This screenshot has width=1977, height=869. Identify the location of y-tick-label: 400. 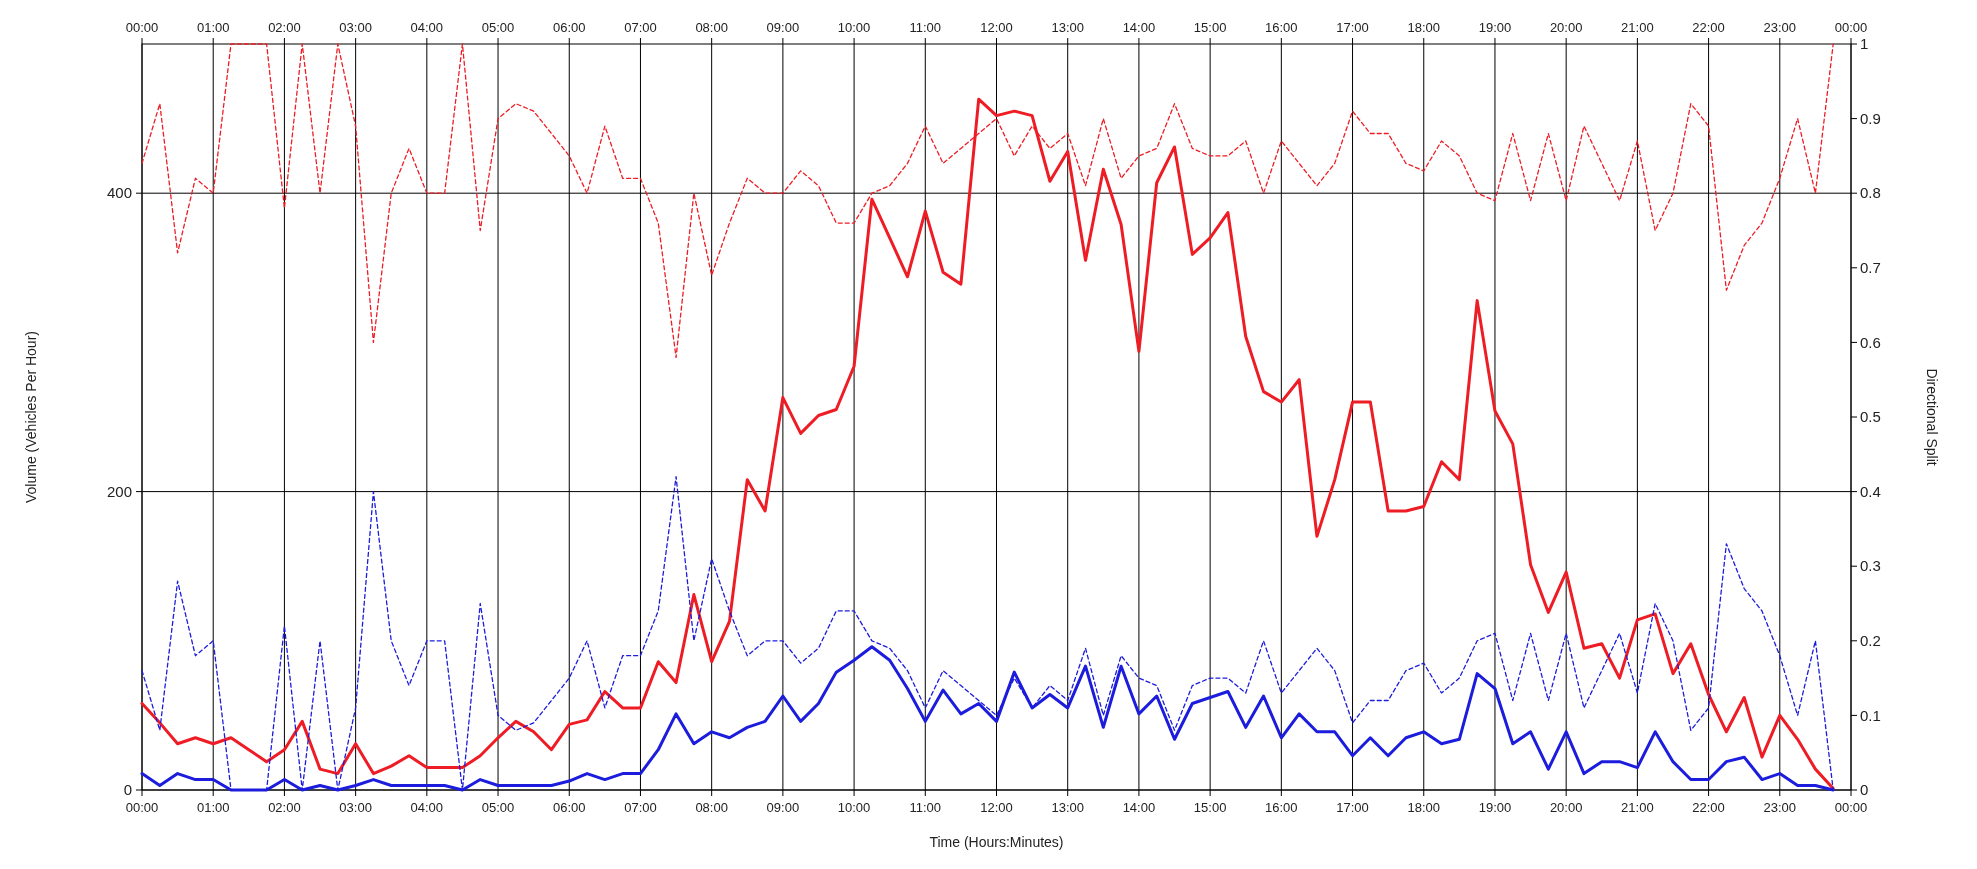
(119, 193).